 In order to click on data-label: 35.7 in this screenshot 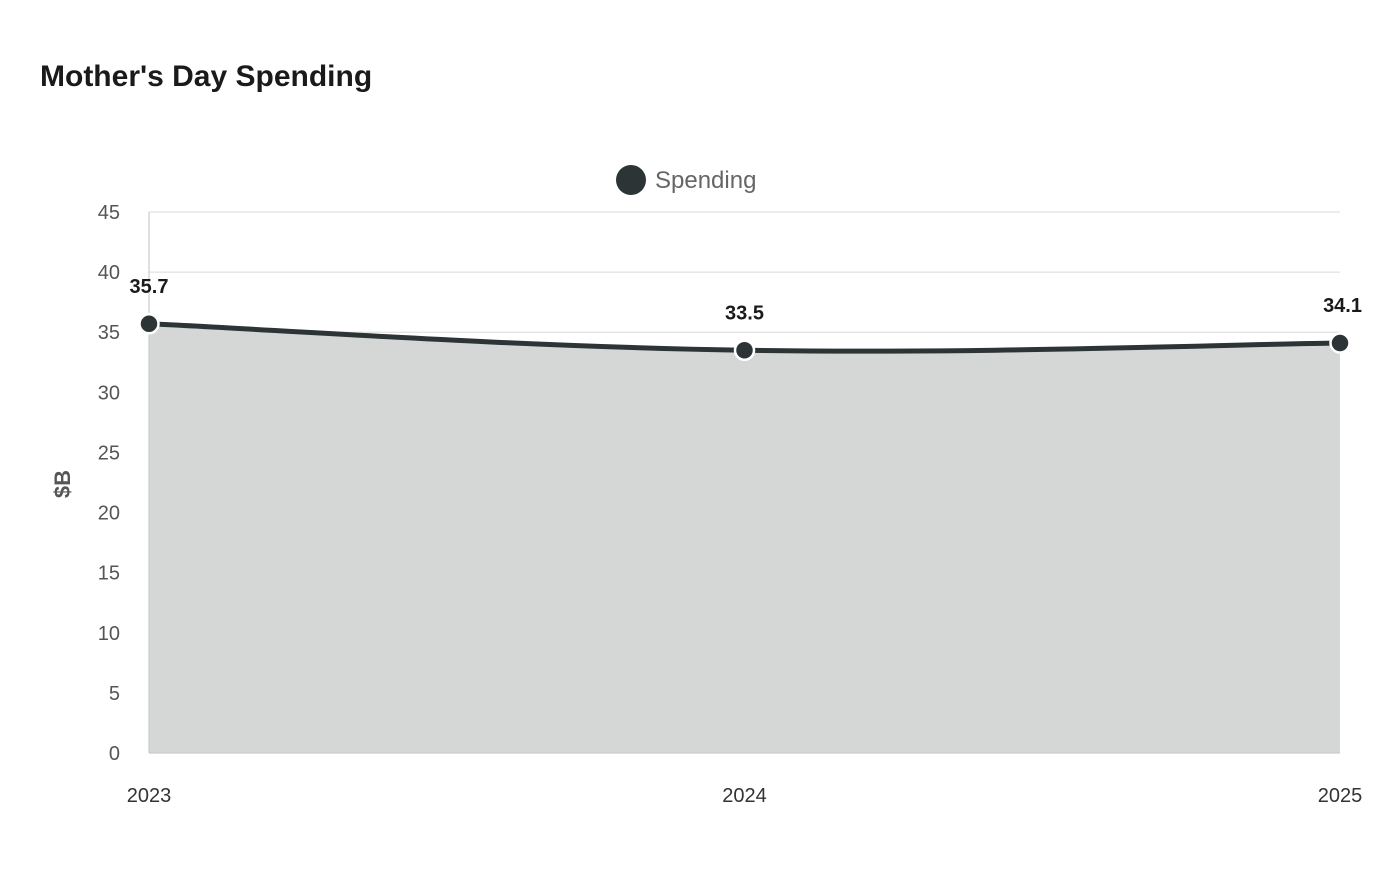, I will do `click(149, 287)`.